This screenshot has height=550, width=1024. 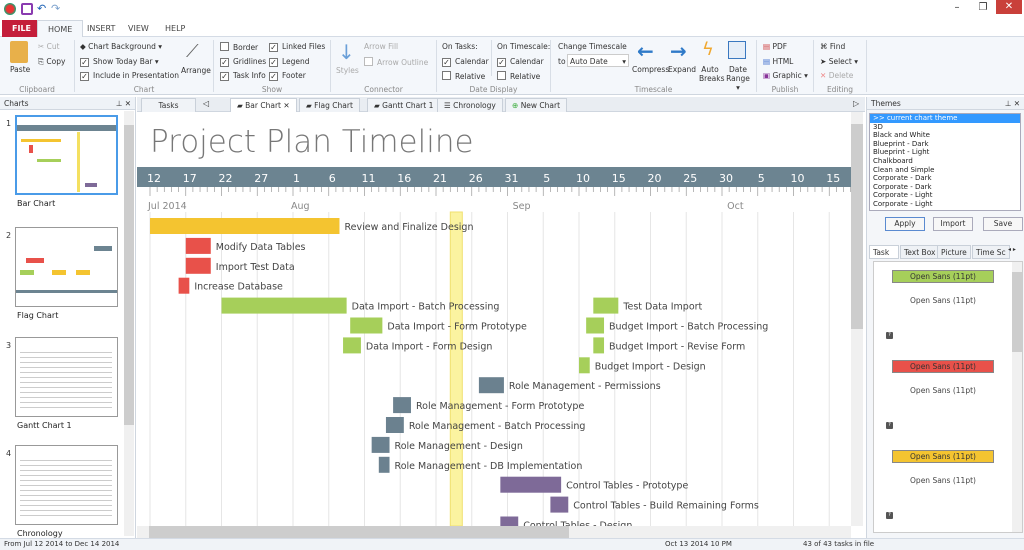 What do you see at coordinates (666, 506) in the screenshot?
I see `task-label: Control Tables - Build Remaining Forms` at bounding box center [666, 506].